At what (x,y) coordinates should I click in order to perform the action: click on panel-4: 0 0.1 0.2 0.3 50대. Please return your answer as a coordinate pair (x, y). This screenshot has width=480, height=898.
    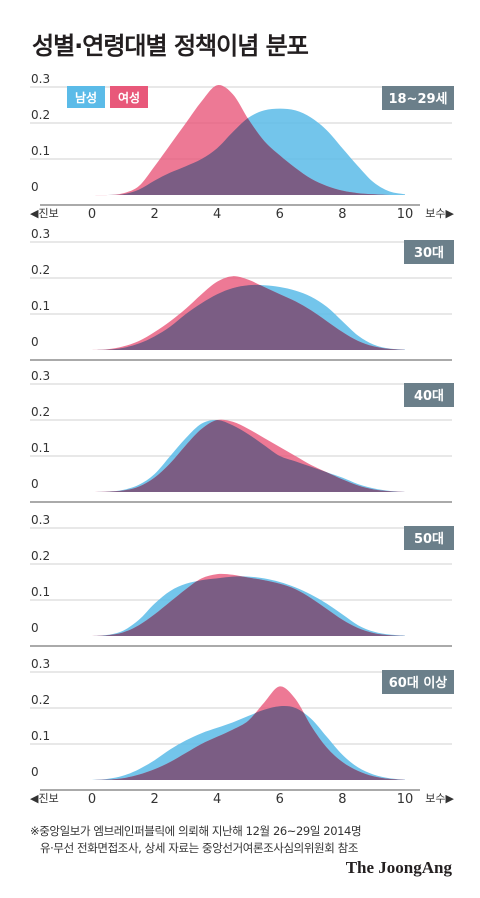
    Looking at the image, I should click on (242, 580).